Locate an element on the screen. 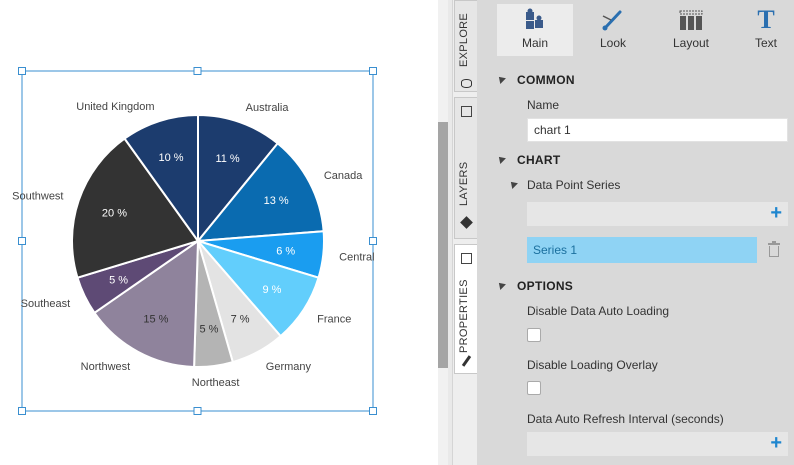 The height and width of the screenshot is (465, 794). pencil-icon is located at coordinates (466, 361).